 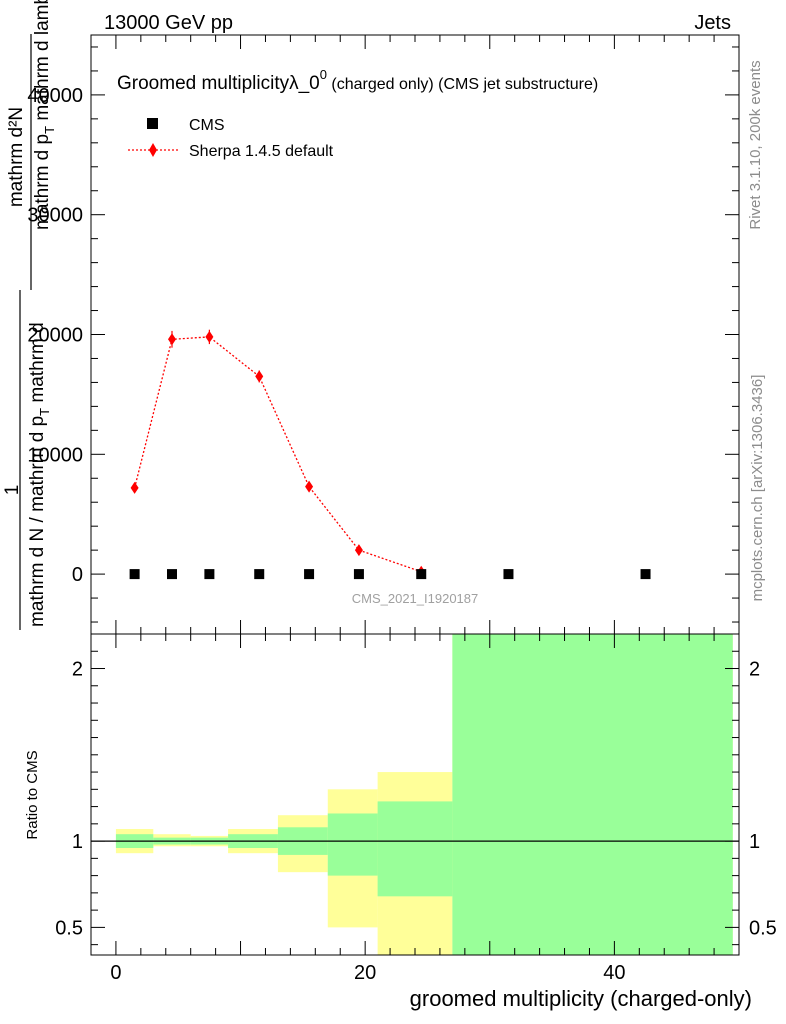 What do you see at coordinates (12, 490) in the screenshot?
I see `ylabel-one: 1` at bounding box center [12, 490].